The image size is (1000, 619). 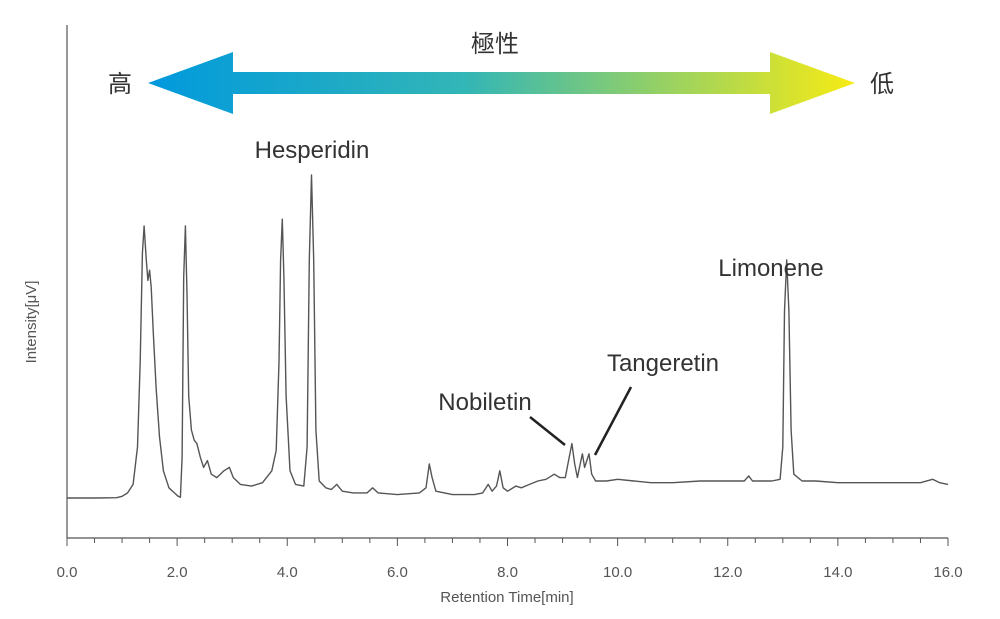 What do you see at coordinates (120, 84) in the screenshot?
I see `polarity-high-label: 高` at bounding box center [120, 84].